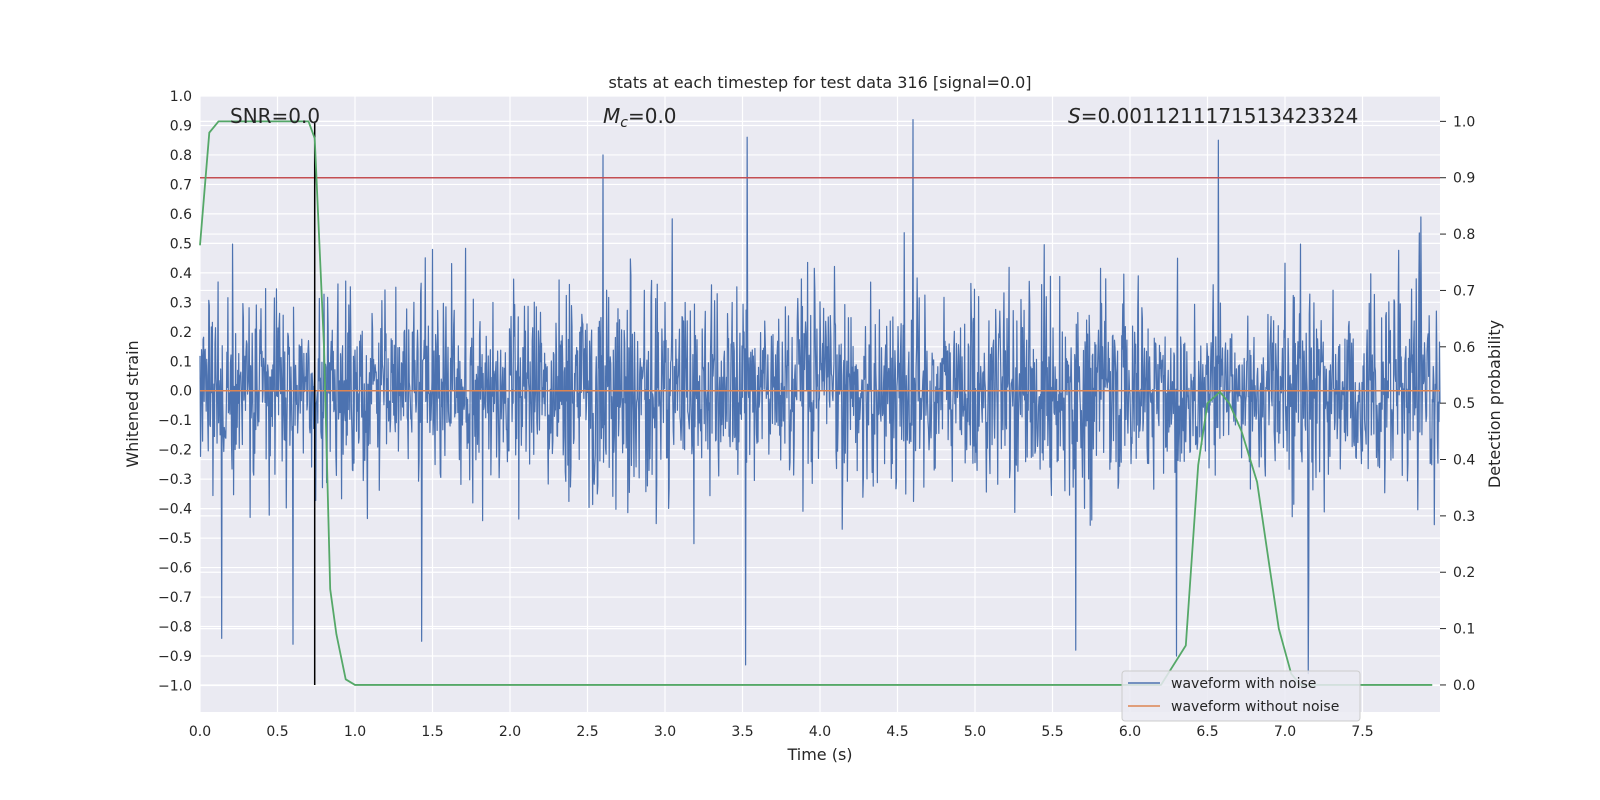 This screenshot has width=1600, height=800. What do you see at coordinates (1464, 573) in the screenshot?
I see `y-right-tick-label: 0.2` at bounding box center [1464, 573].